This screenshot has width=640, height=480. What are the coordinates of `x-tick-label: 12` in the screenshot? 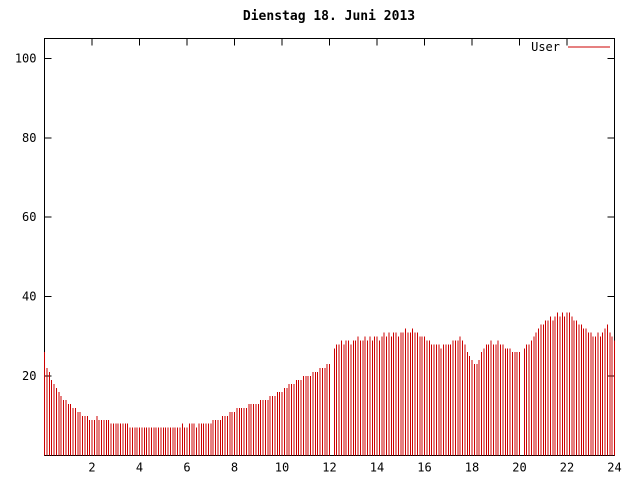 It's located at (329, 468).